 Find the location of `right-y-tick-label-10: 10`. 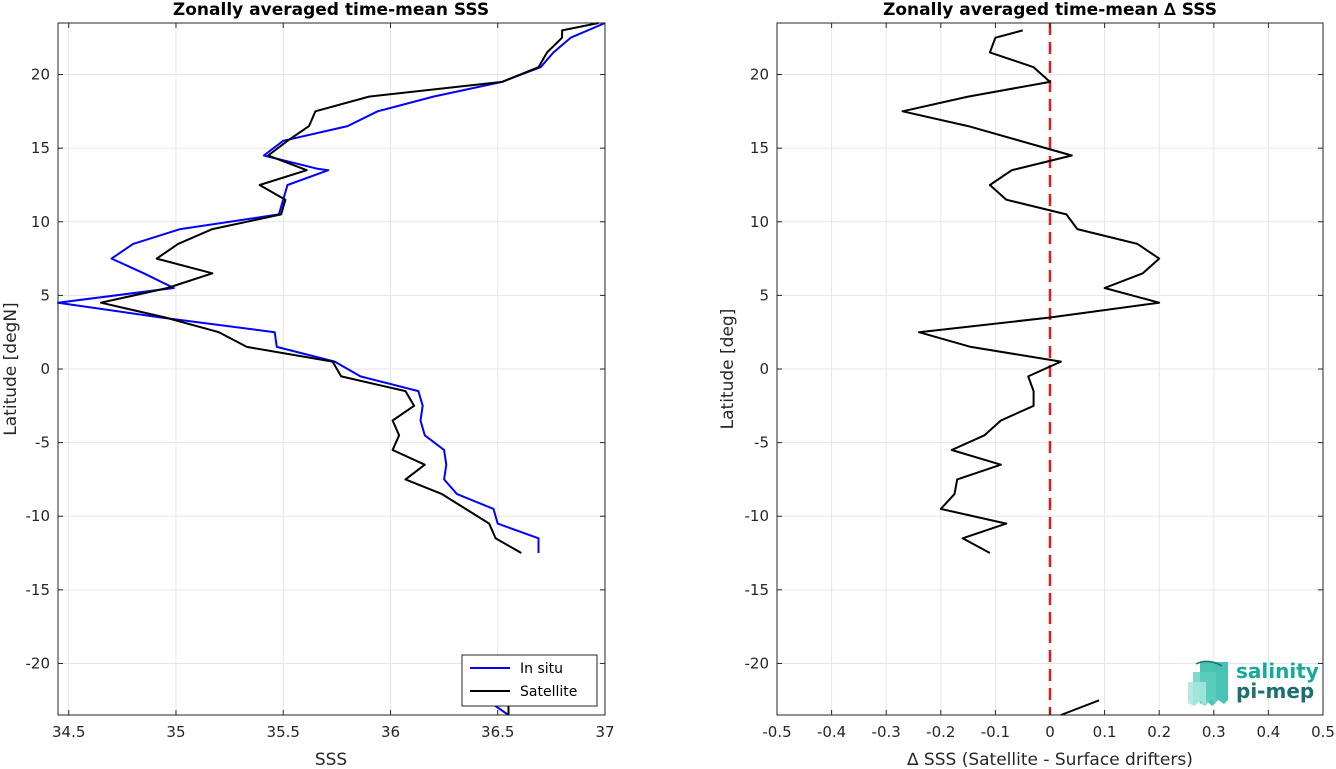

right-y-tick-label-10: 10 is located at coordinates (759, 222).